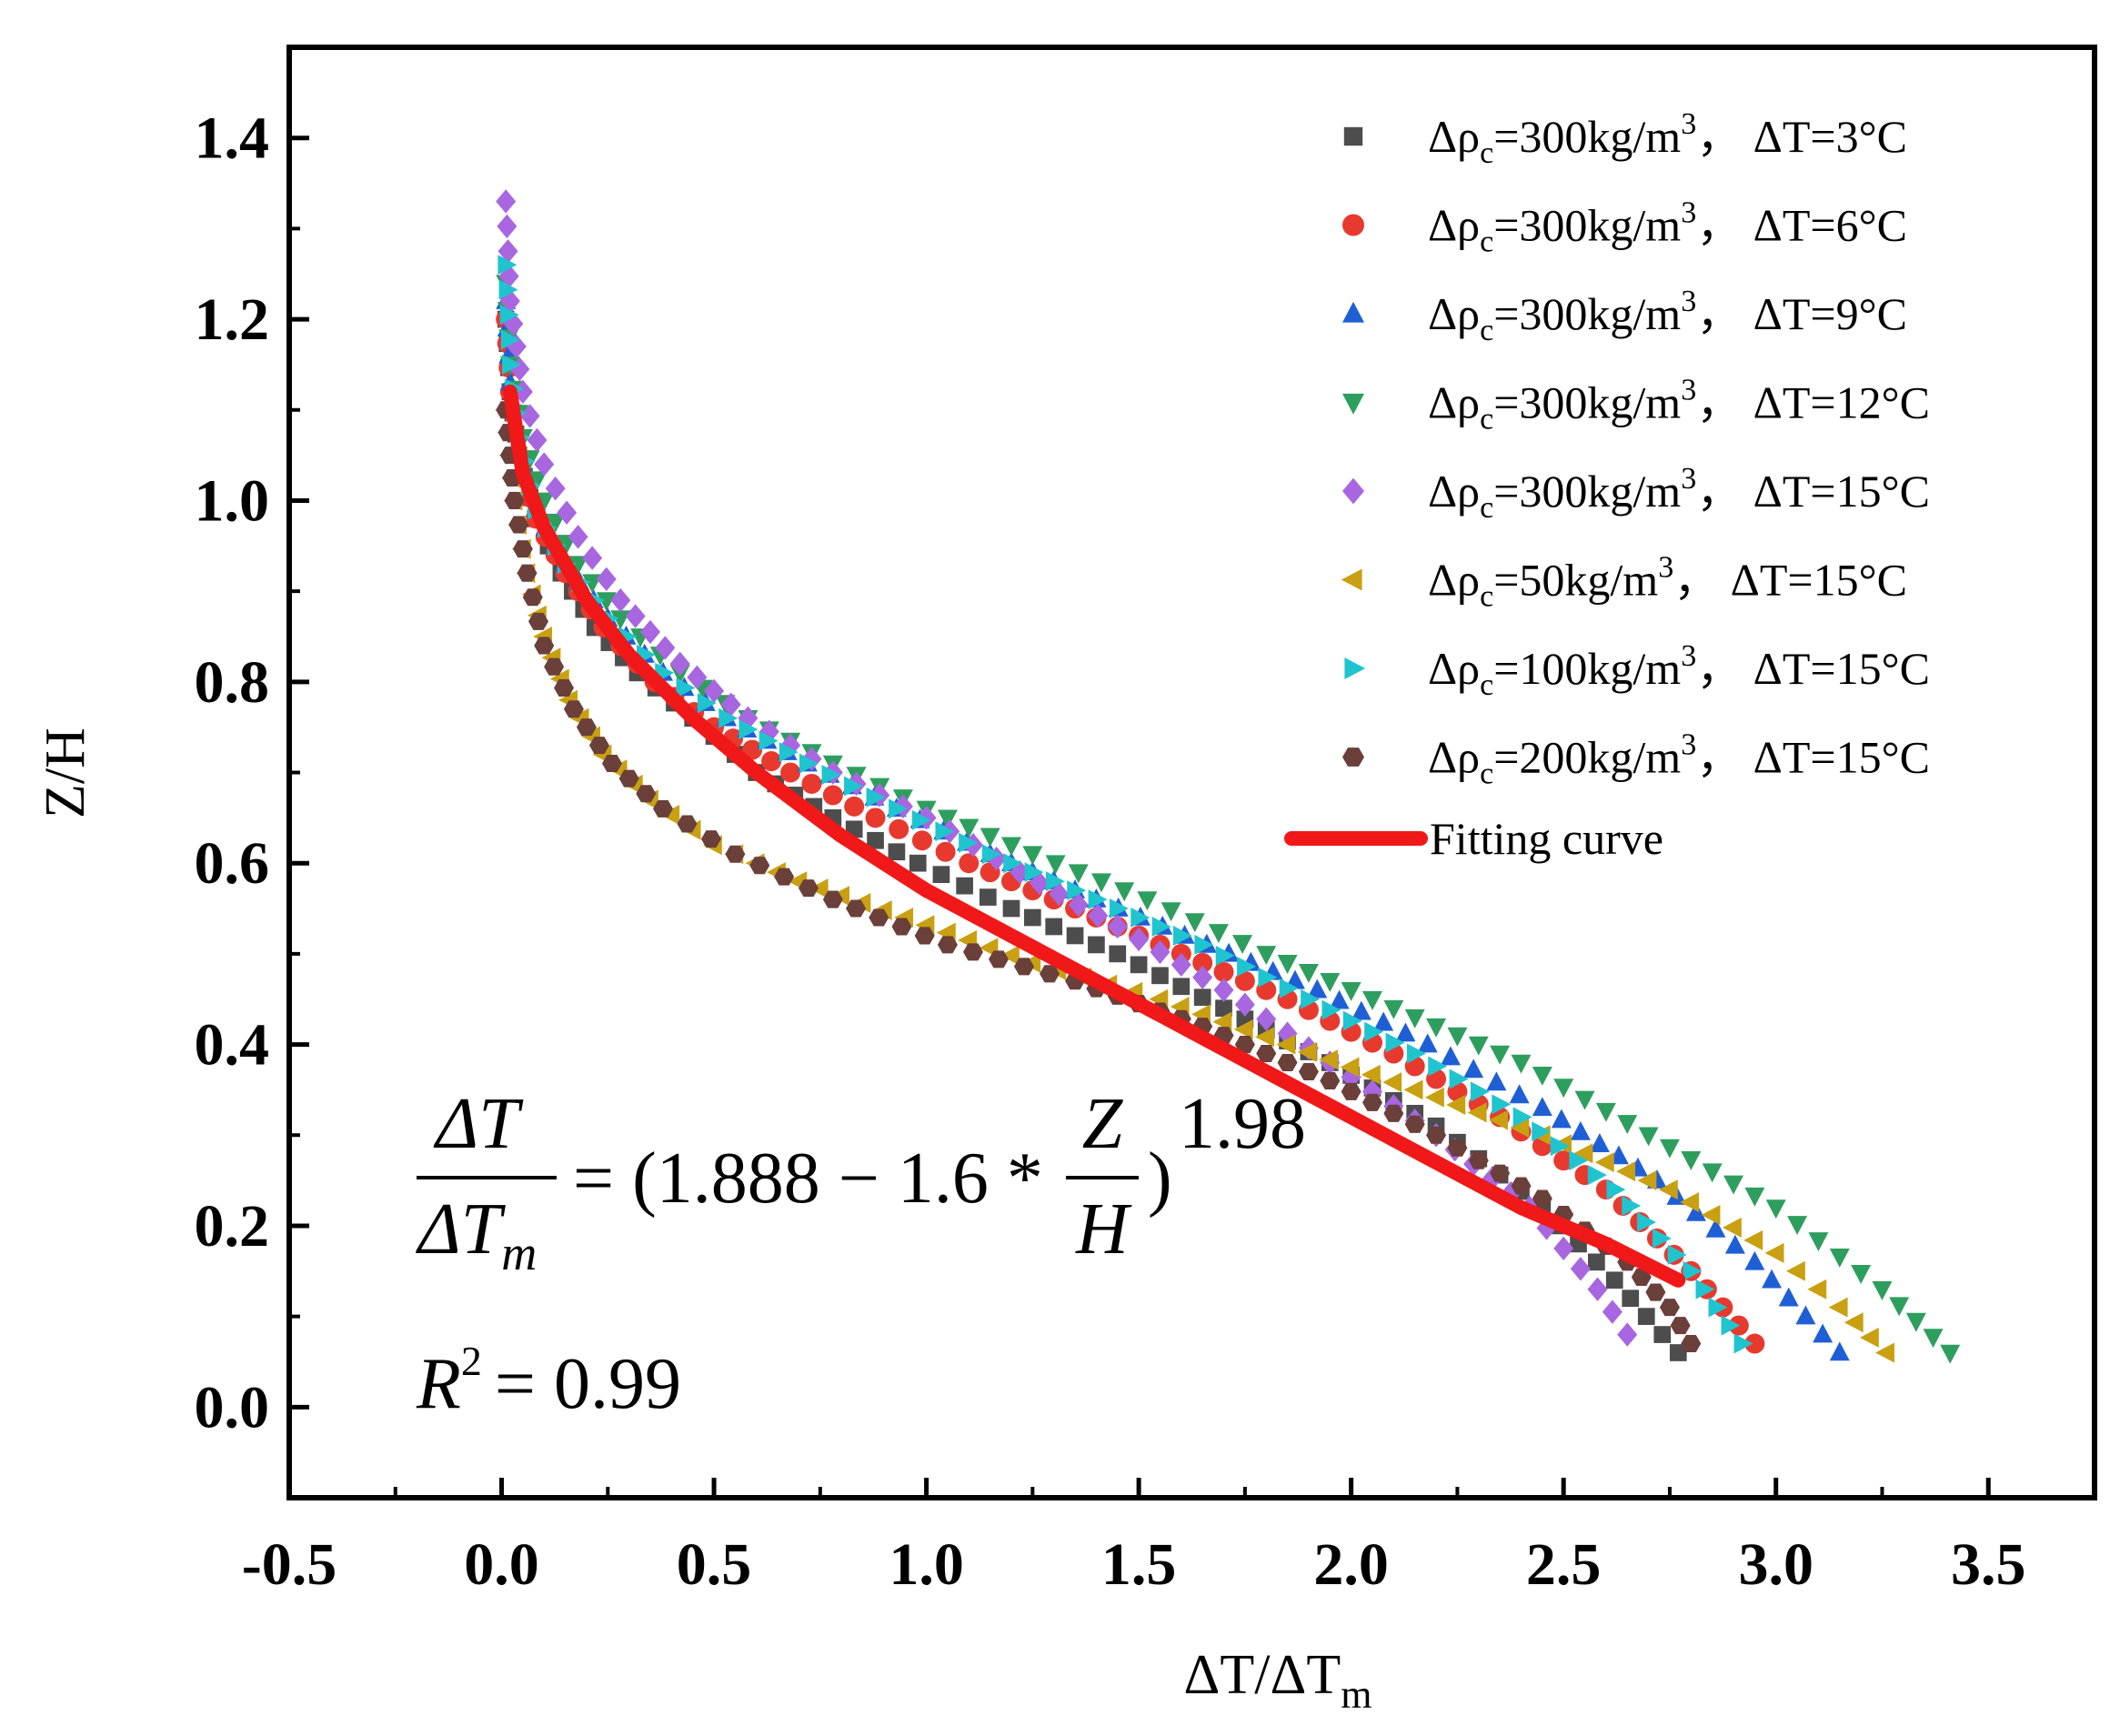  I want to click on y-tick-label: 0.0, so click(232, 1407).